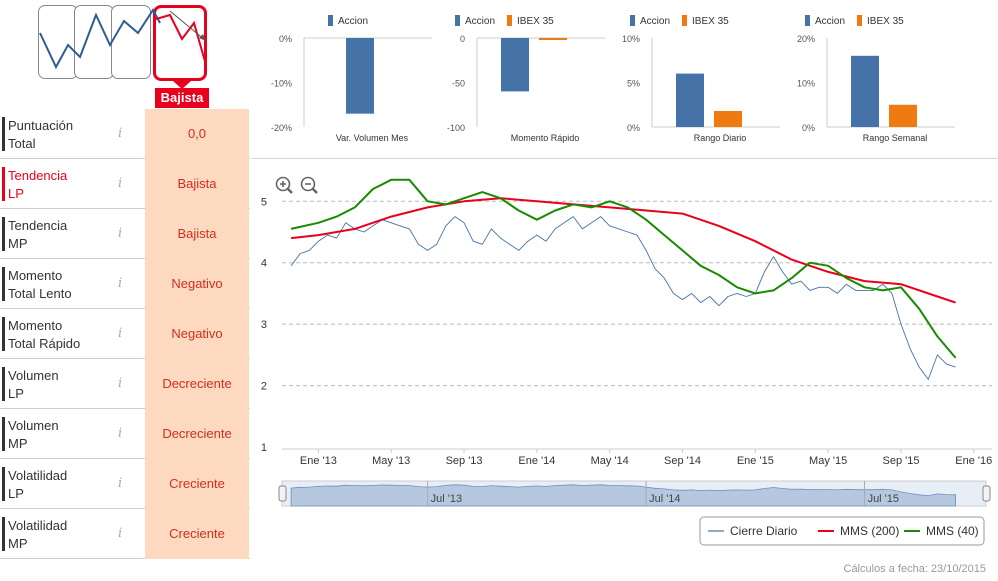  I want to click on tick-label: -10%, so click(281, 84).